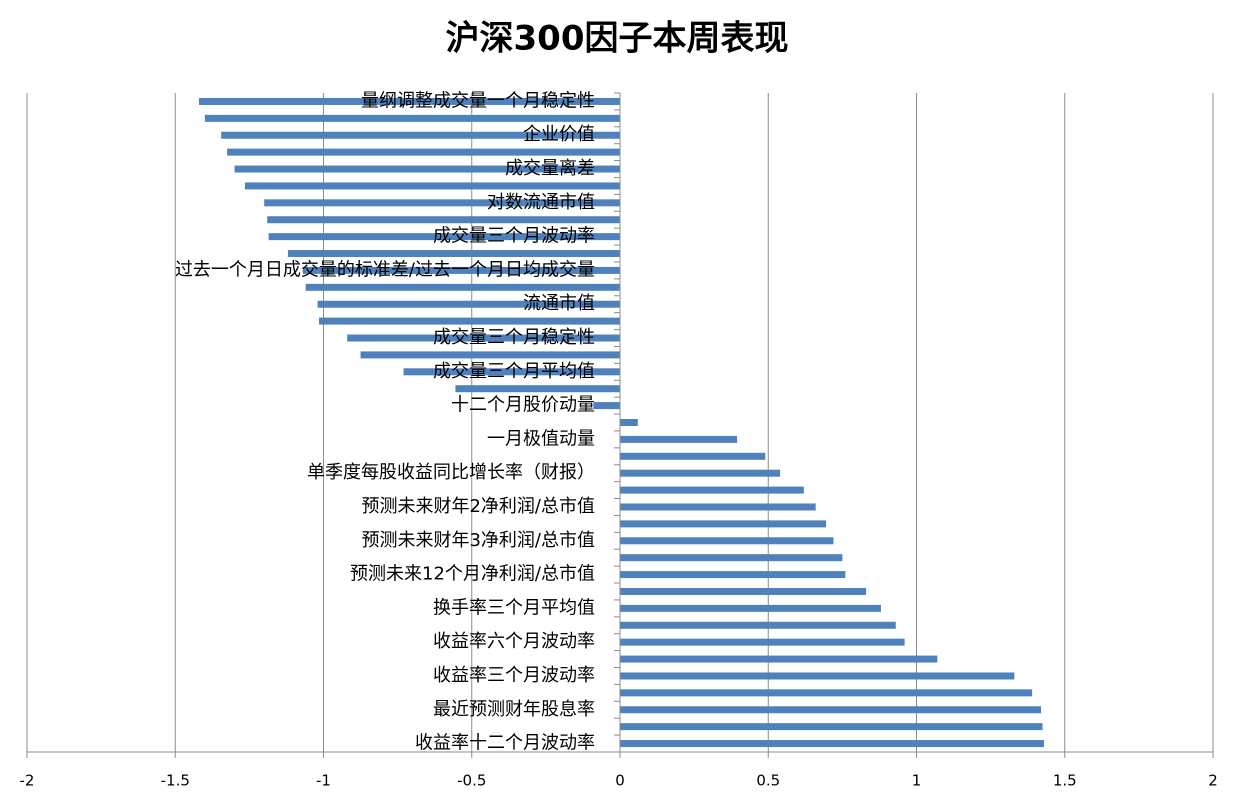  I want to click on y-tick-label: 预测未来财年2净利润/总市值, so click(478, 506).